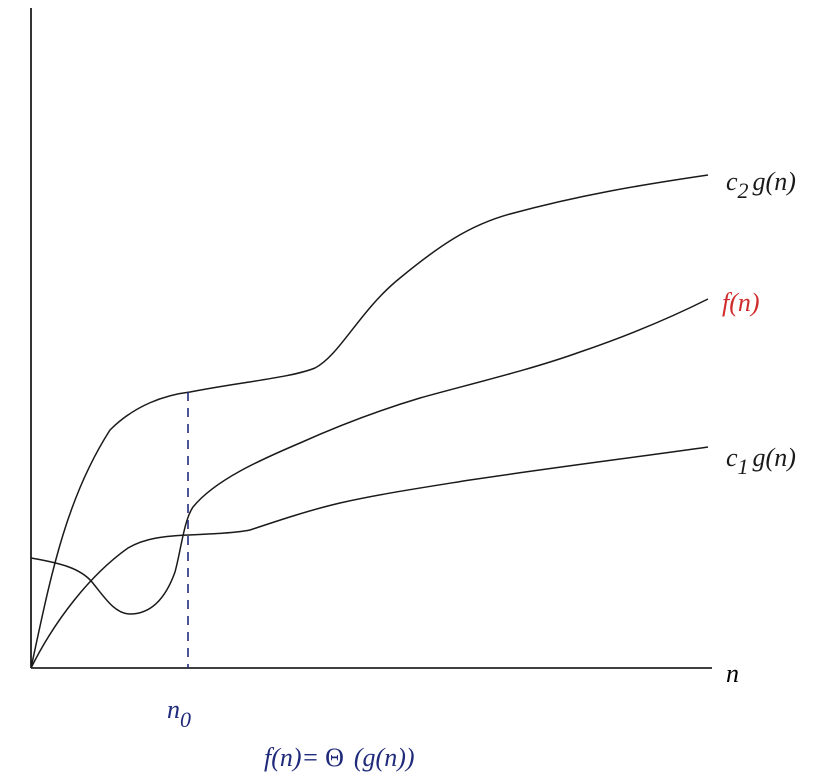 The image size is (820, 781). I want to click on c2-label-function: g(n), so click(774, 181).